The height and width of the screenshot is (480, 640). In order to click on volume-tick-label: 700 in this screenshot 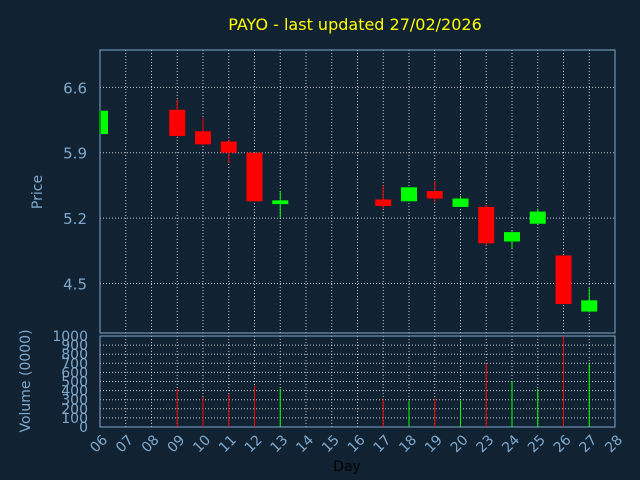, I will do `click(74, 364)`.